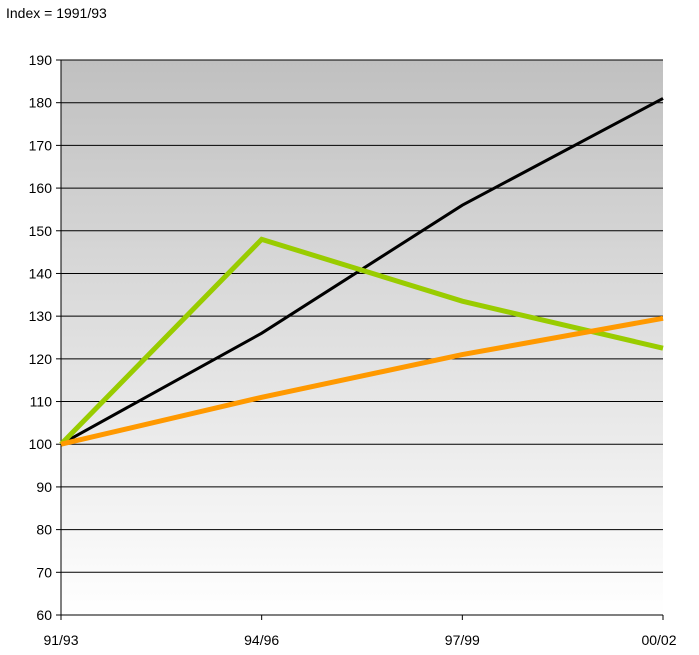 This screenshot has height=655, width=699. What do you see at coordinates (44, 572) in the screenshot?
I see `y-tick-label-1: 70` at bounding box center [44, 572].